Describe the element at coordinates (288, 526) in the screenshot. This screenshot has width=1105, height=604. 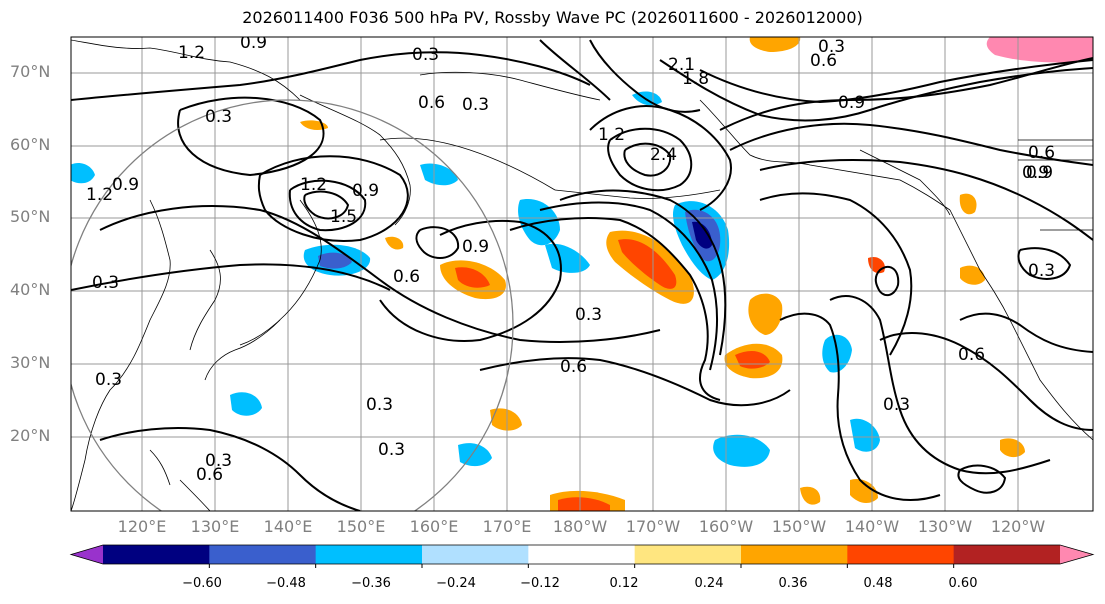
I see `lon-label: 140°E` at that location.